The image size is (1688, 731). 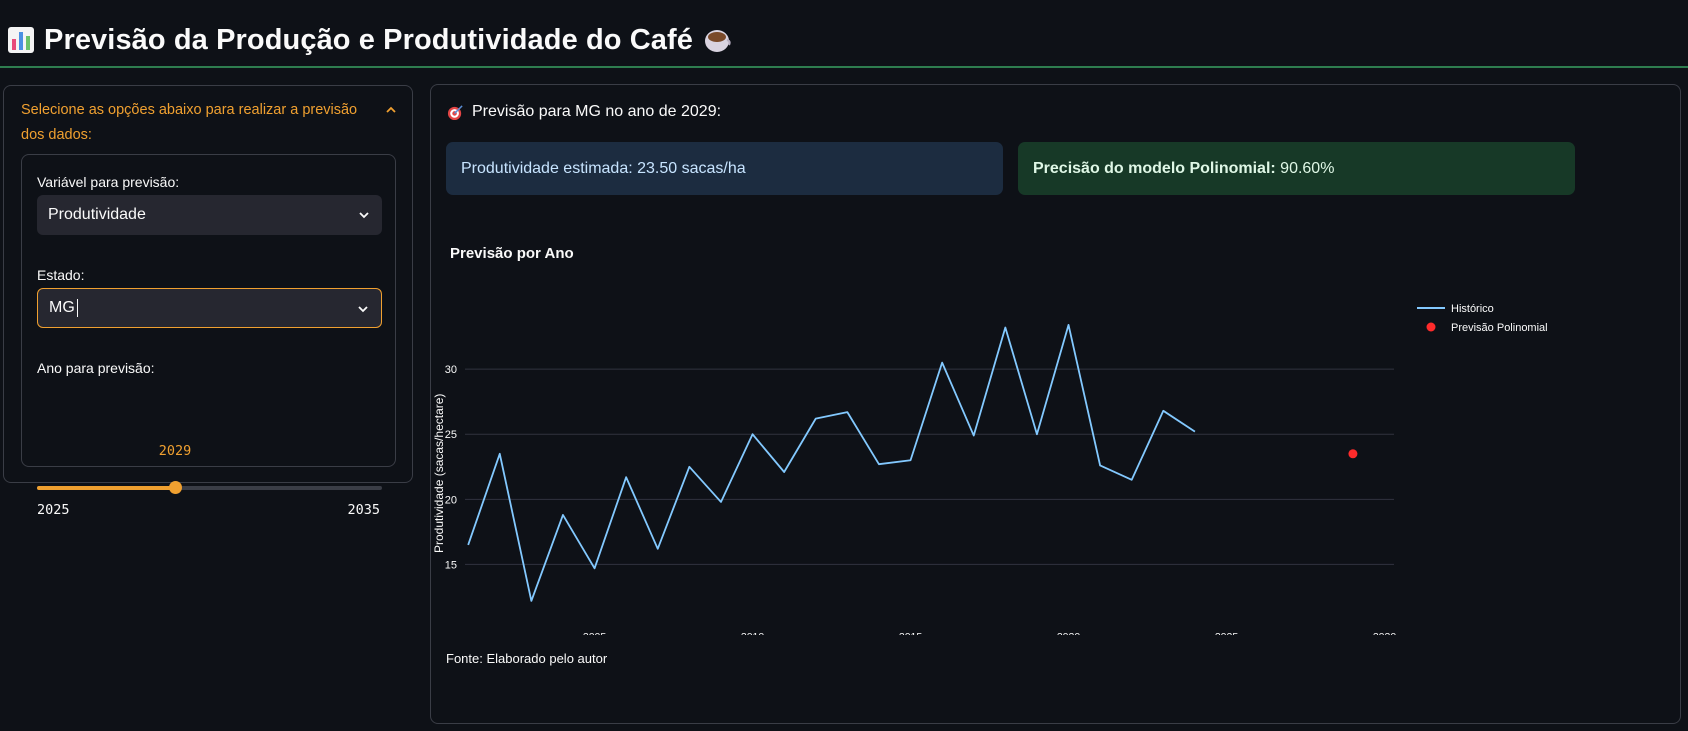 I want to click on state-select-value: MG, so click(x=62, y=307).